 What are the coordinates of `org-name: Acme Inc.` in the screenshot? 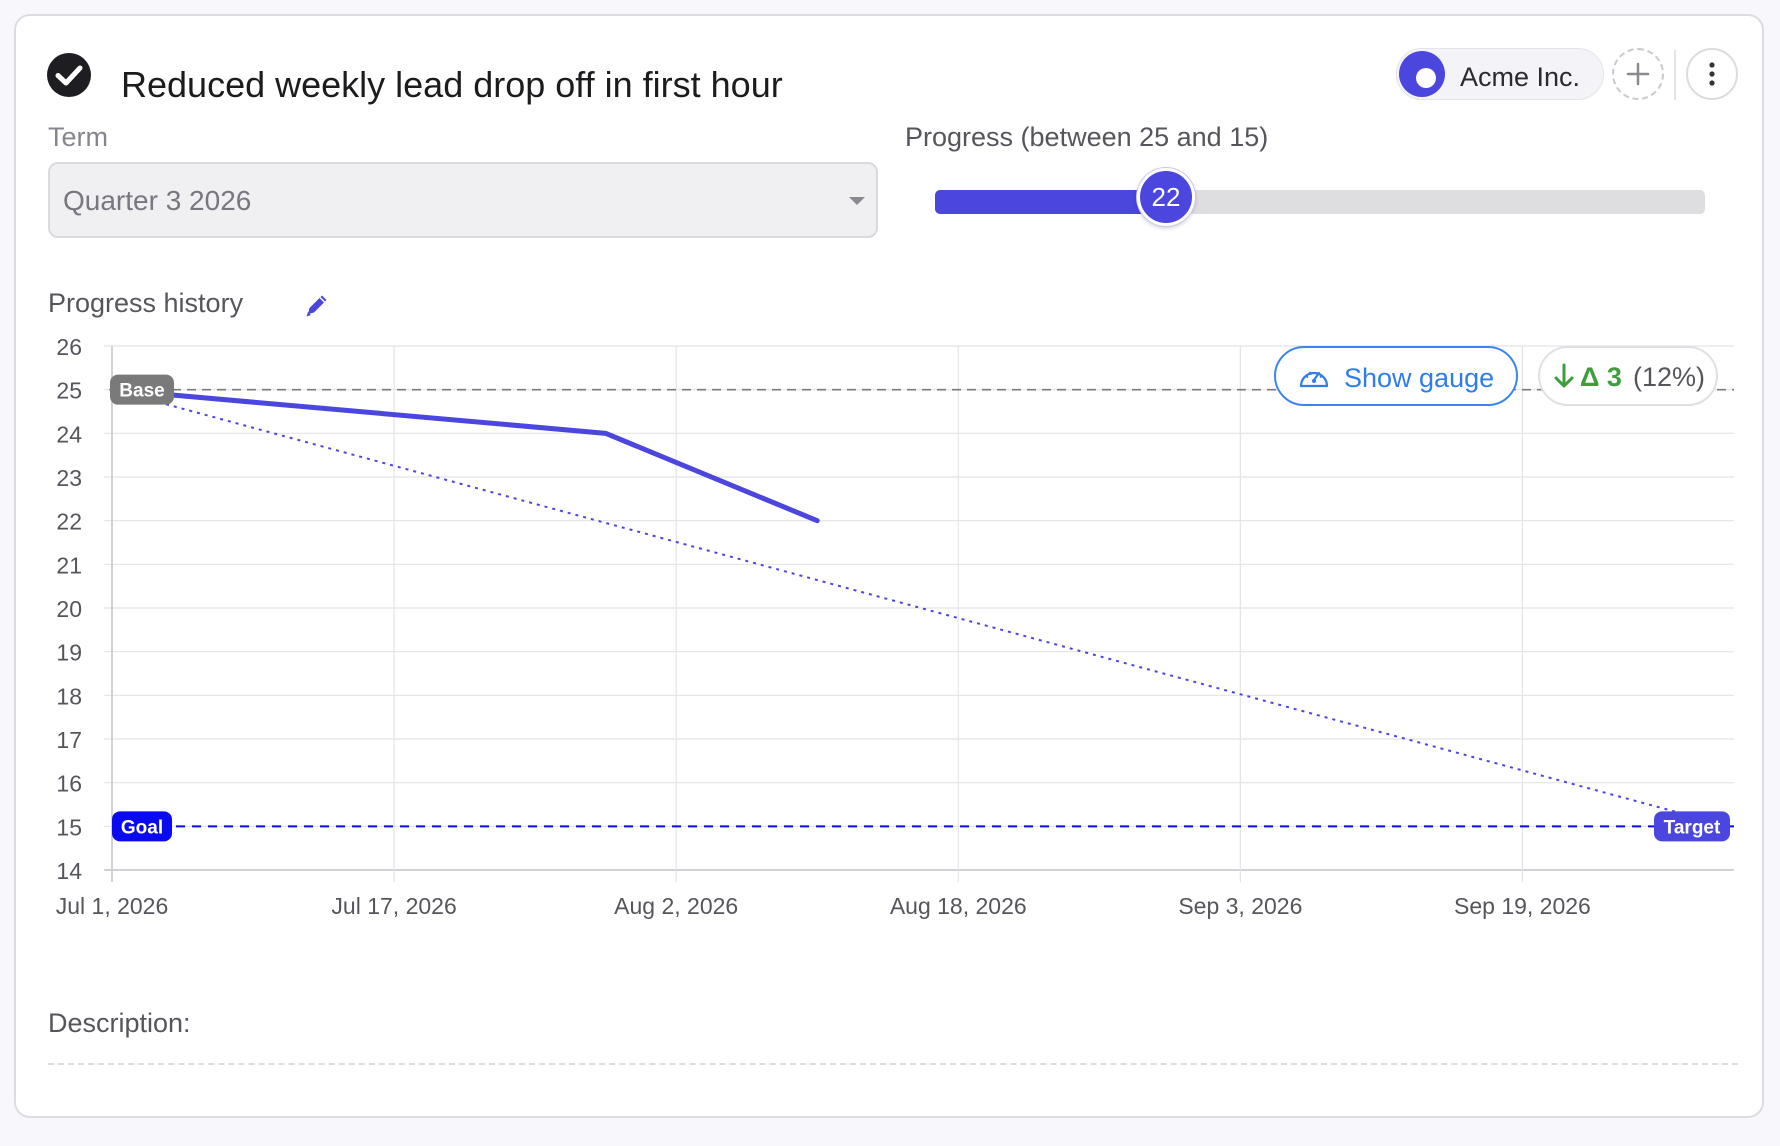 It's located at (1520, 77).